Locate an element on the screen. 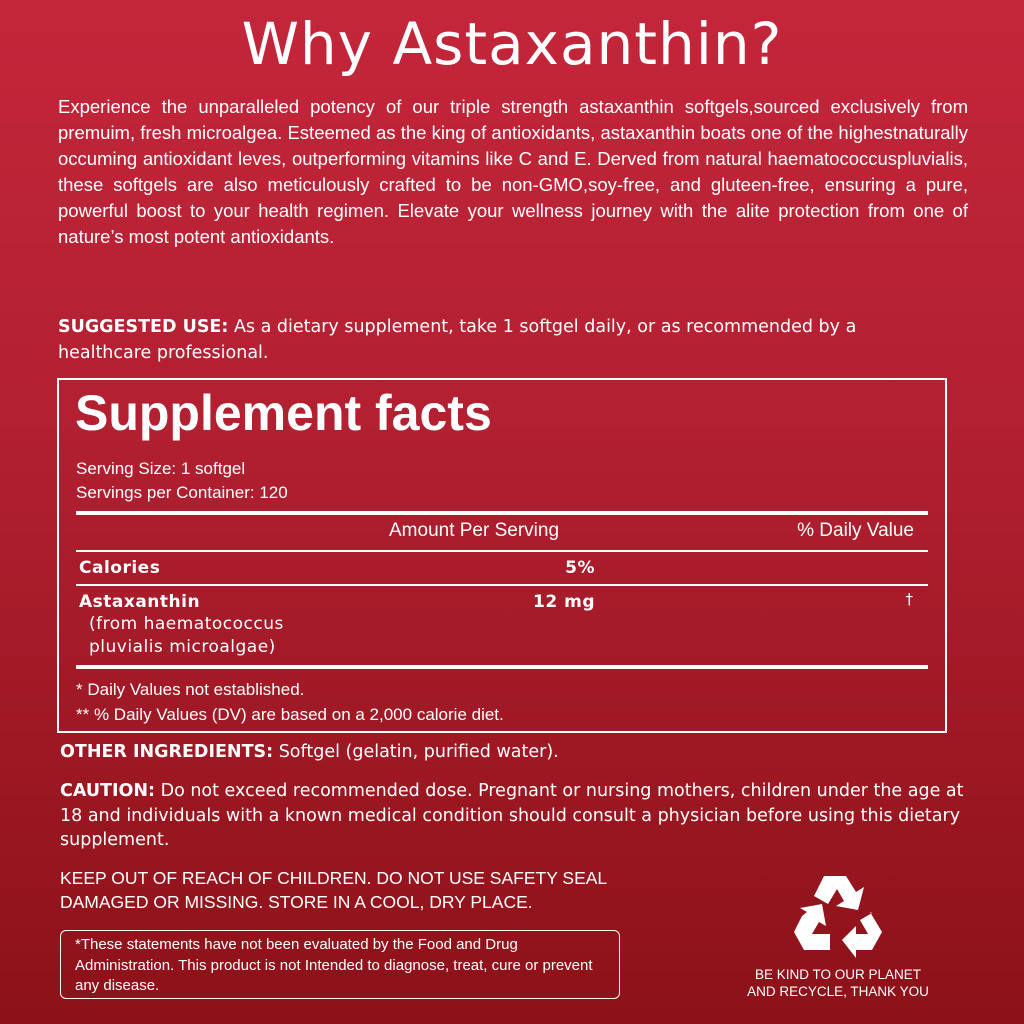  row-astaxanthin-source: (from haematococcus is located at coordinates (186, 624).